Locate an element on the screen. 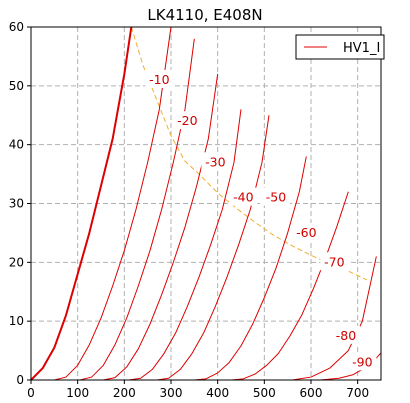 The width and height of the screenshot is (410, 403). y-tick-label: 10 is located at coordinates (16, 321).